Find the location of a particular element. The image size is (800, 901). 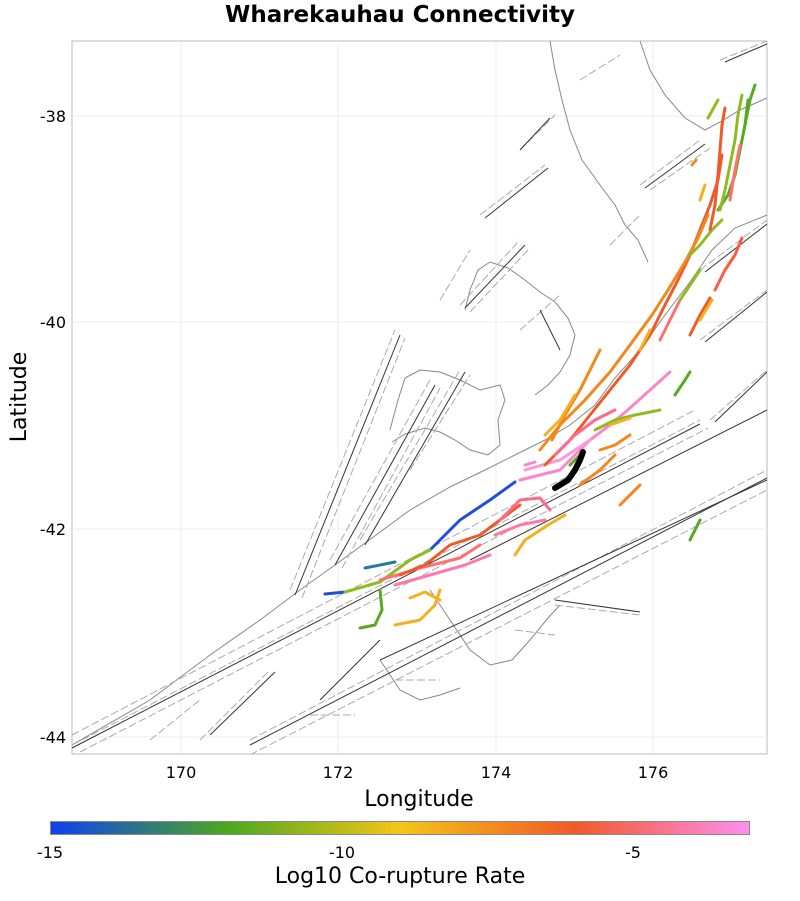

x-axis-ticks: 170 172 174 176 is located at coordinates (417, 772).